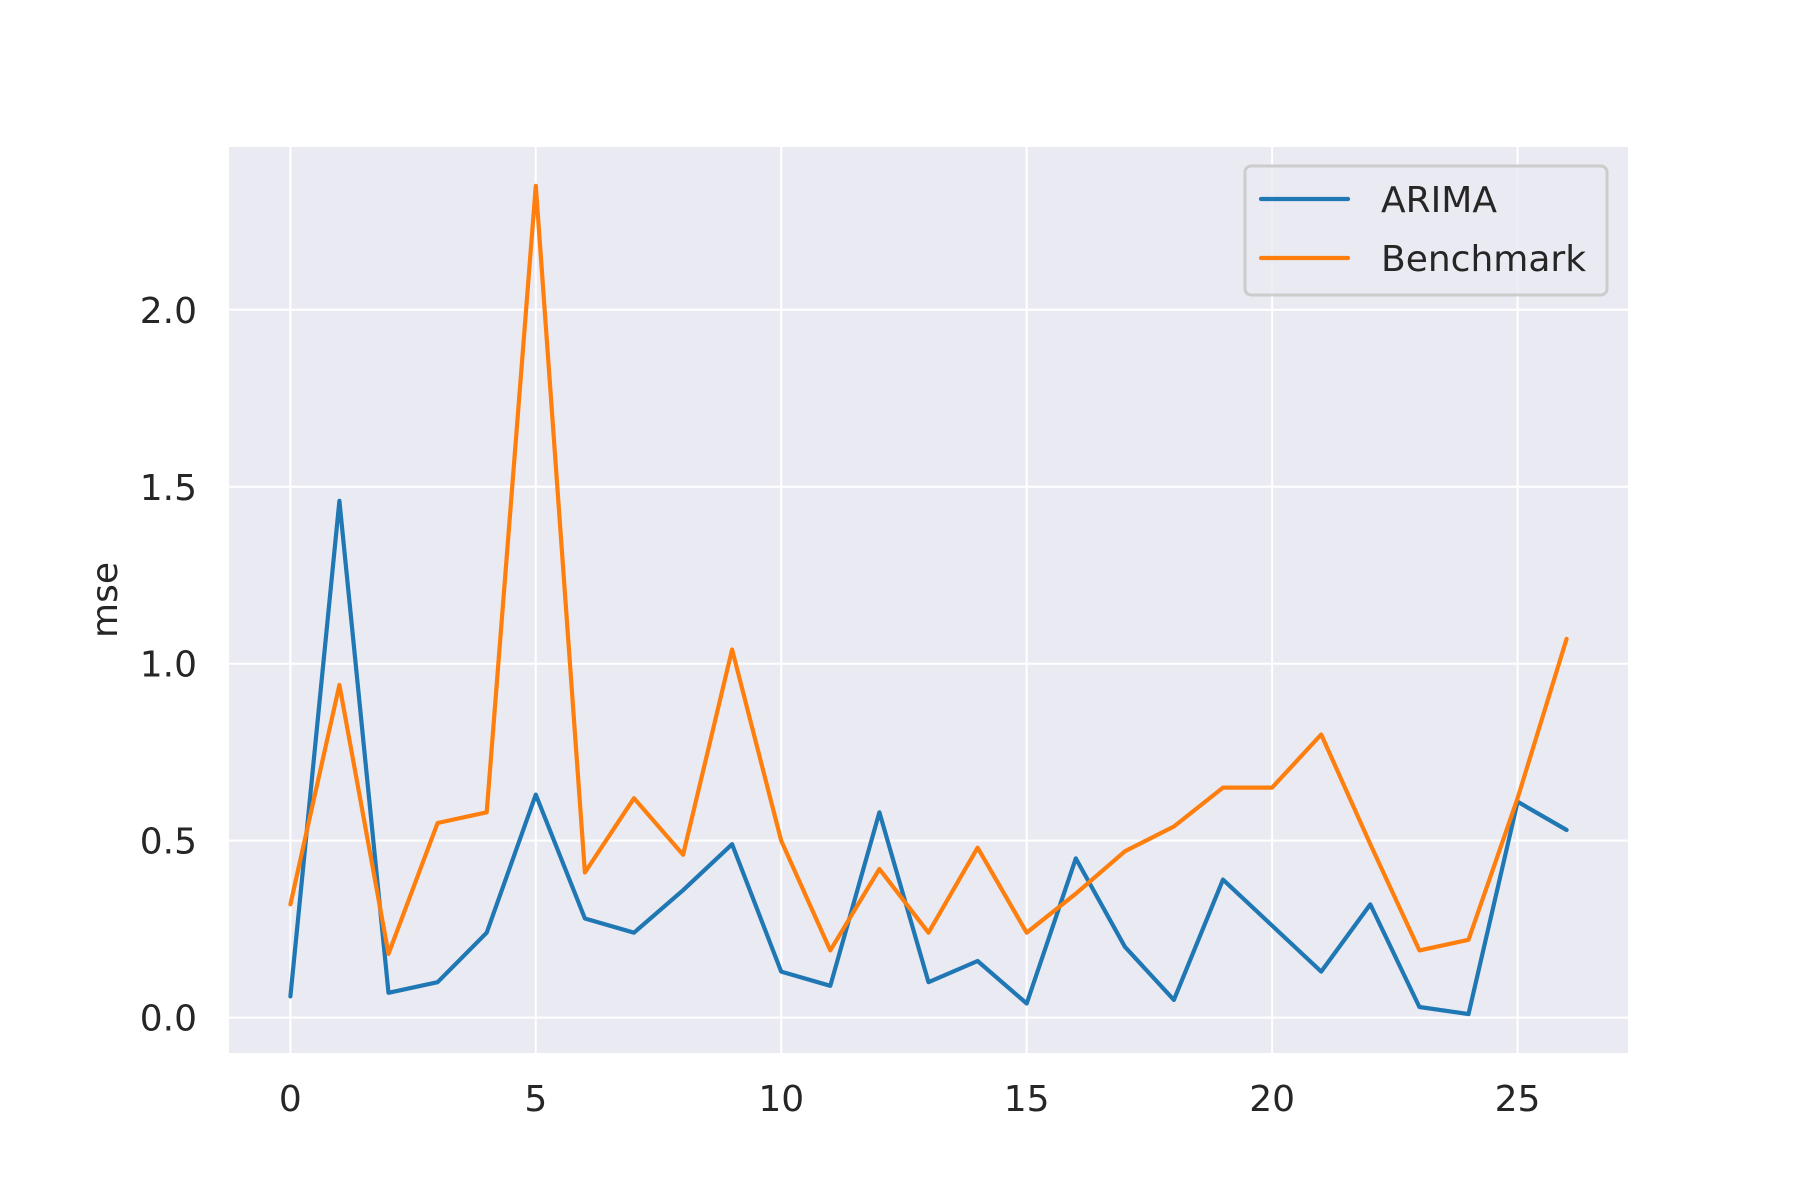  What do you see at coordinates (105, 600) in the screenshot?
I see `y-axis-label: mse` at bounding box center [105, 600].